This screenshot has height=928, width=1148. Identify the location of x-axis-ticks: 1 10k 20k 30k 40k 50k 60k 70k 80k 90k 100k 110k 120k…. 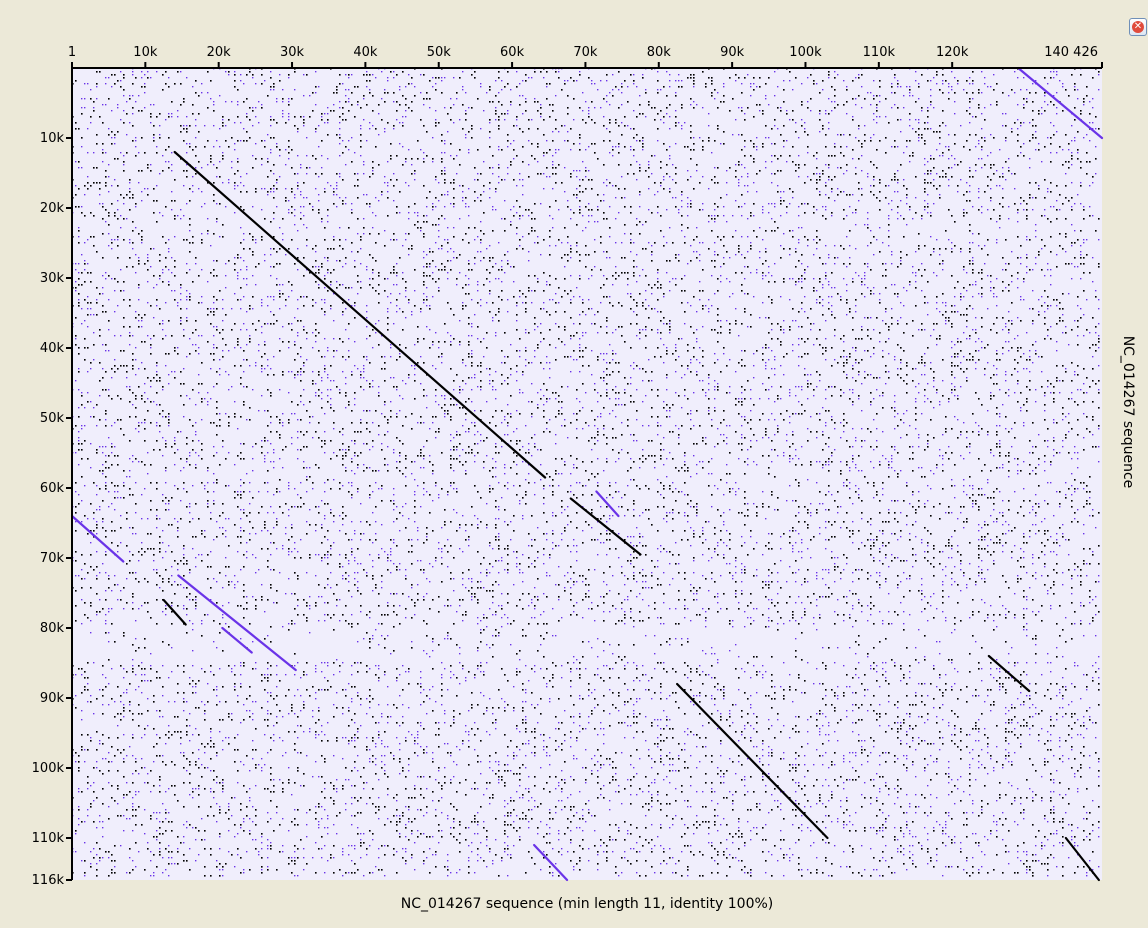
(585, 56).